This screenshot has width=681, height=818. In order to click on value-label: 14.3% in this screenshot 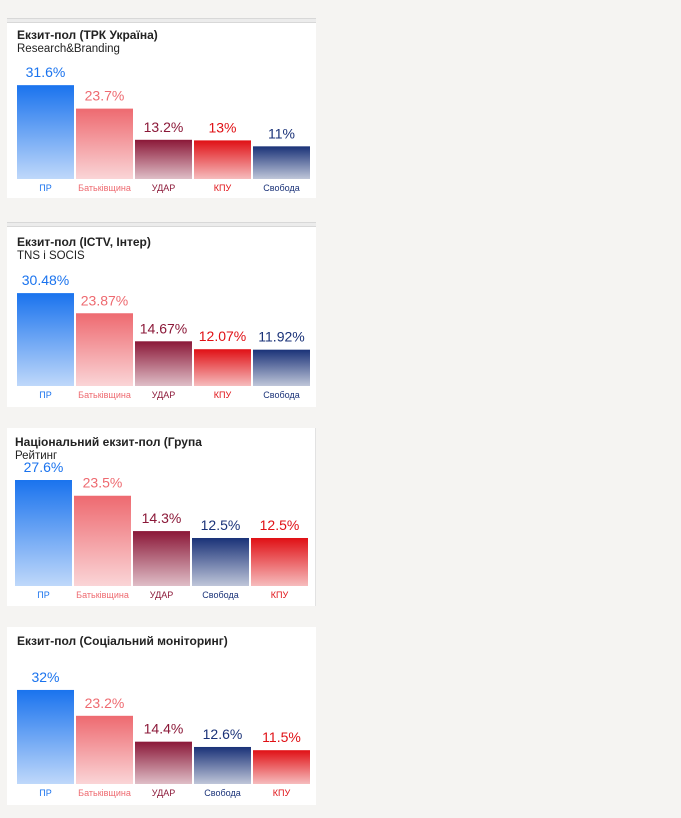, I will do `click(162, 518)`.